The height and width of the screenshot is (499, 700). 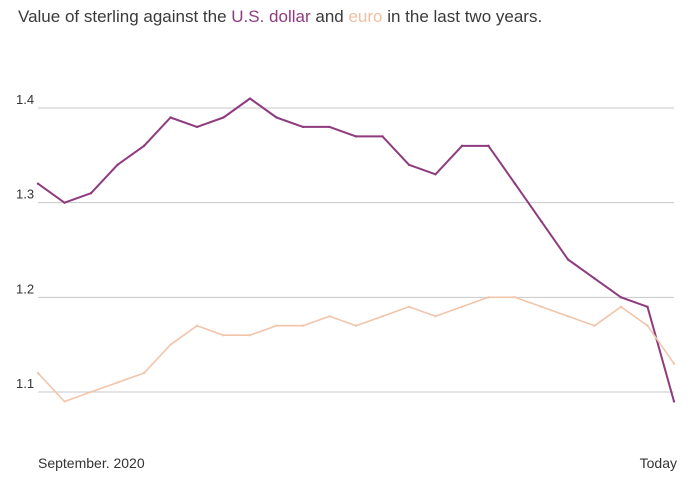 I want to click on title-prefix: Value of sterling against the, so click(x=125, y=16).